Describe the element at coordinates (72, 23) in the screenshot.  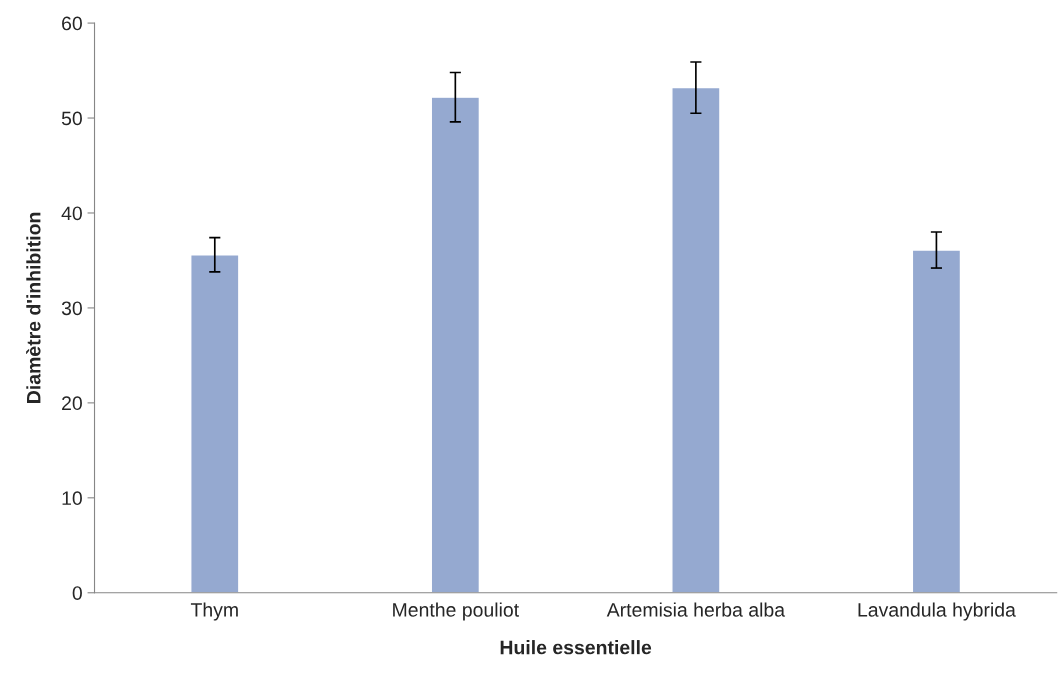
I see `y-tick-label: 60` at that location.